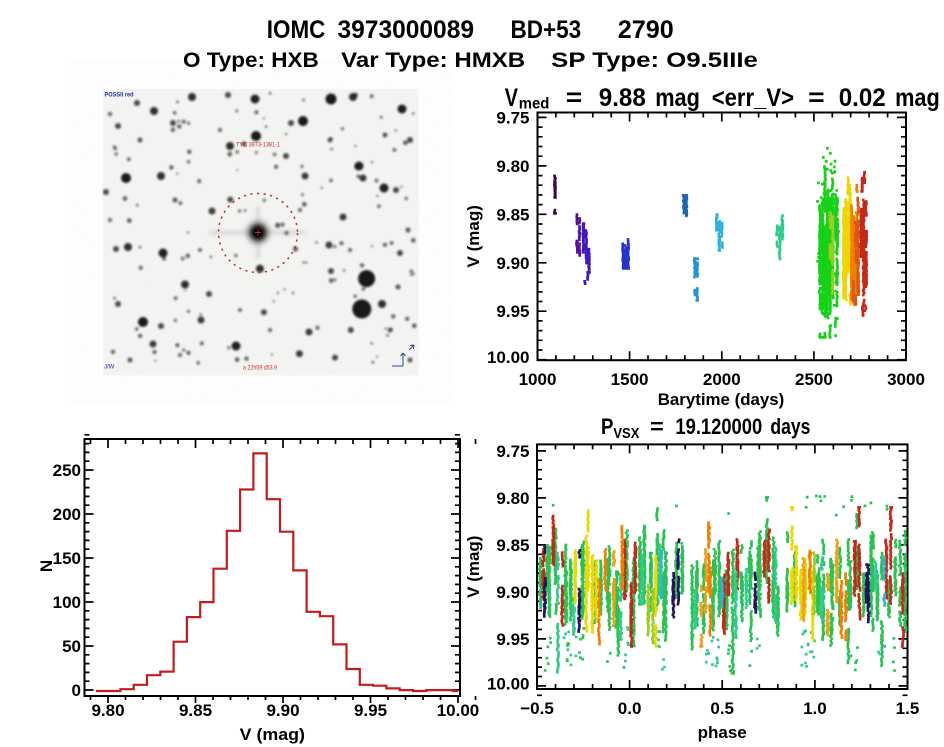  Describe the element at coordinates (630, 379) in the screenshot. I see `svg-text: 1500` at that location.